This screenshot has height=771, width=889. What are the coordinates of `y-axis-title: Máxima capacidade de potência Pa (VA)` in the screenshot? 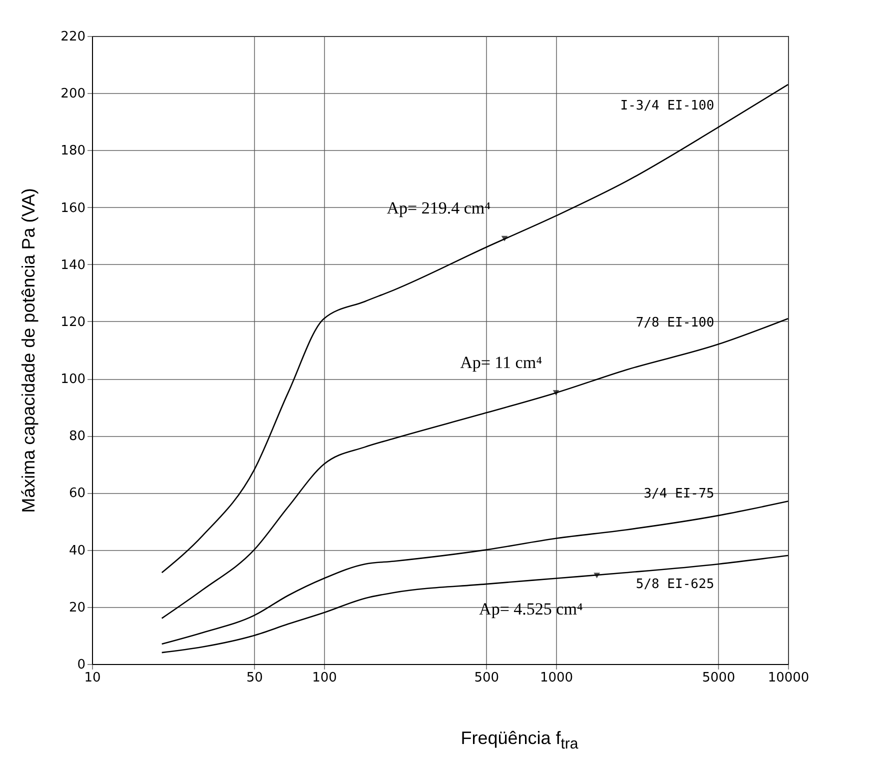 It's located at (28, 350).